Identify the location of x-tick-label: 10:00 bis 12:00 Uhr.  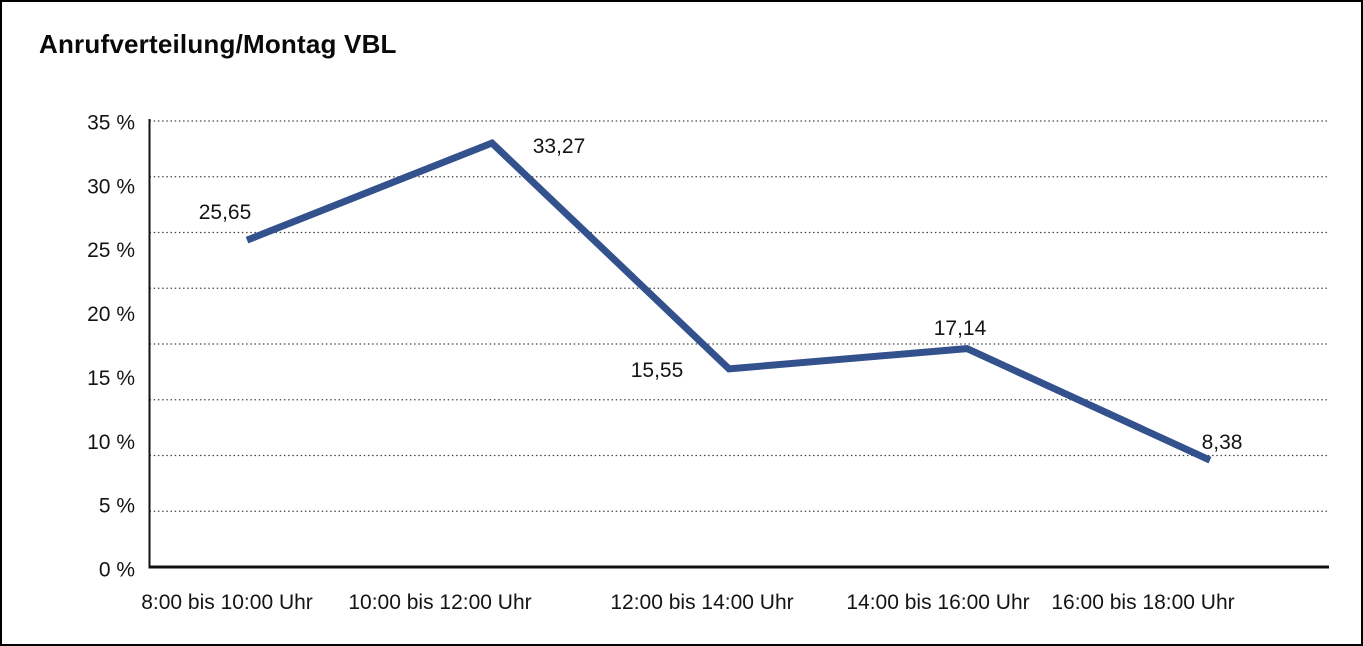
(439, 602).